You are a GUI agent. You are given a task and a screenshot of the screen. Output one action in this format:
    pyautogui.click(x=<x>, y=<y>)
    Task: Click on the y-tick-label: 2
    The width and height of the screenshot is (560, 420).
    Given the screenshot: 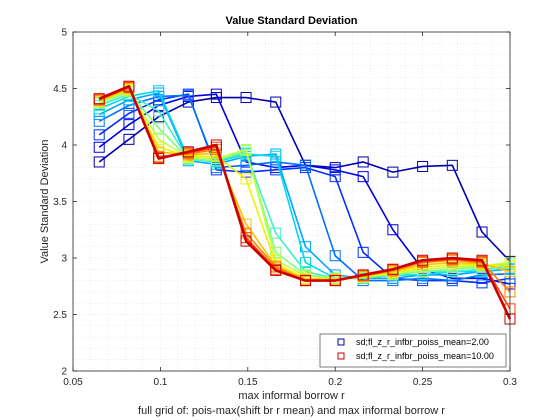 What is the action you would take?
    pyautogui.click(x=64, y=372)
    